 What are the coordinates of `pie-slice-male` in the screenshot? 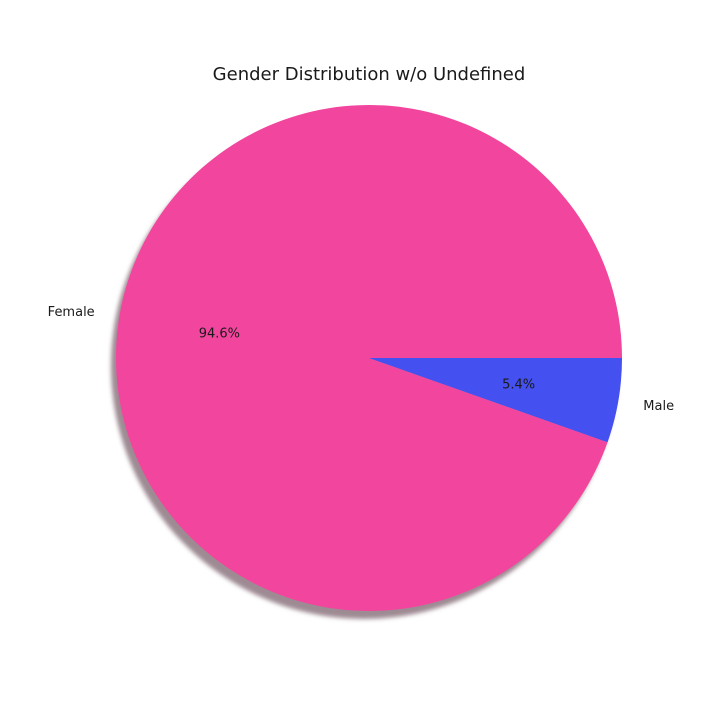 It's located at (495, 400).